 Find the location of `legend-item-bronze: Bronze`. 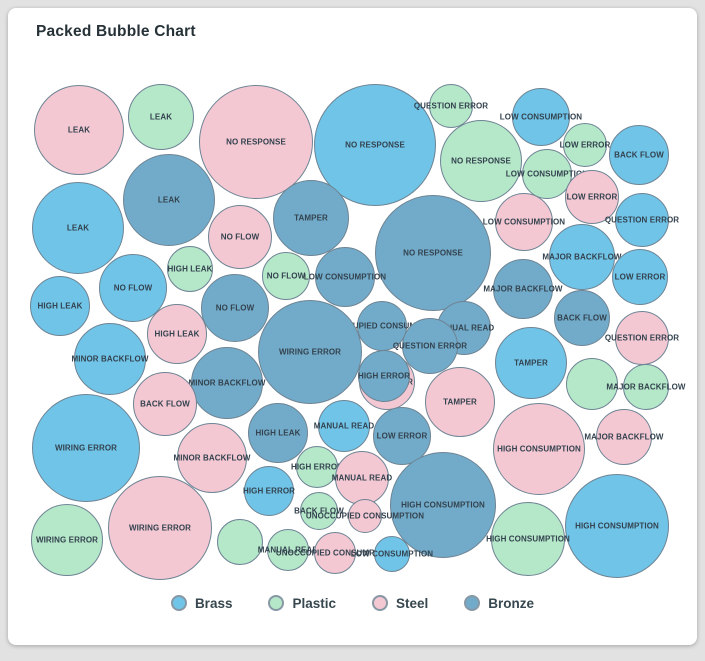

legend-item-bronze: Bronze is located at coordinates (499, 603).